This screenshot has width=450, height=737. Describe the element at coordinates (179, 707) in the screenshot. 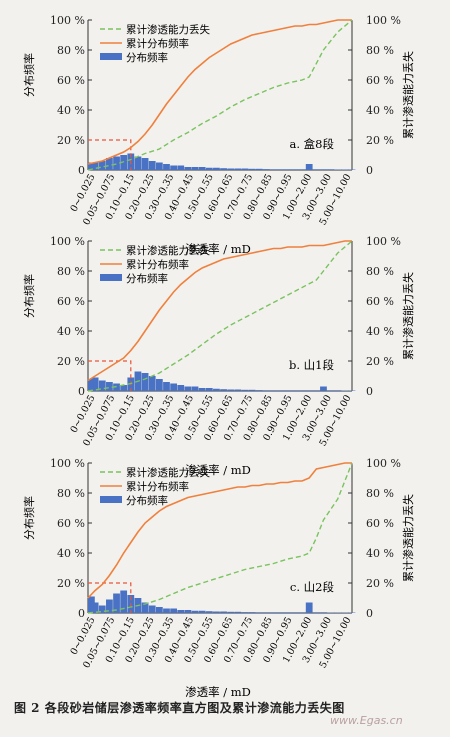

I see `figure-caption: 图 2 各段砂岩储层渗透率频率直方图及累计渗流能力丢失图` at that location.